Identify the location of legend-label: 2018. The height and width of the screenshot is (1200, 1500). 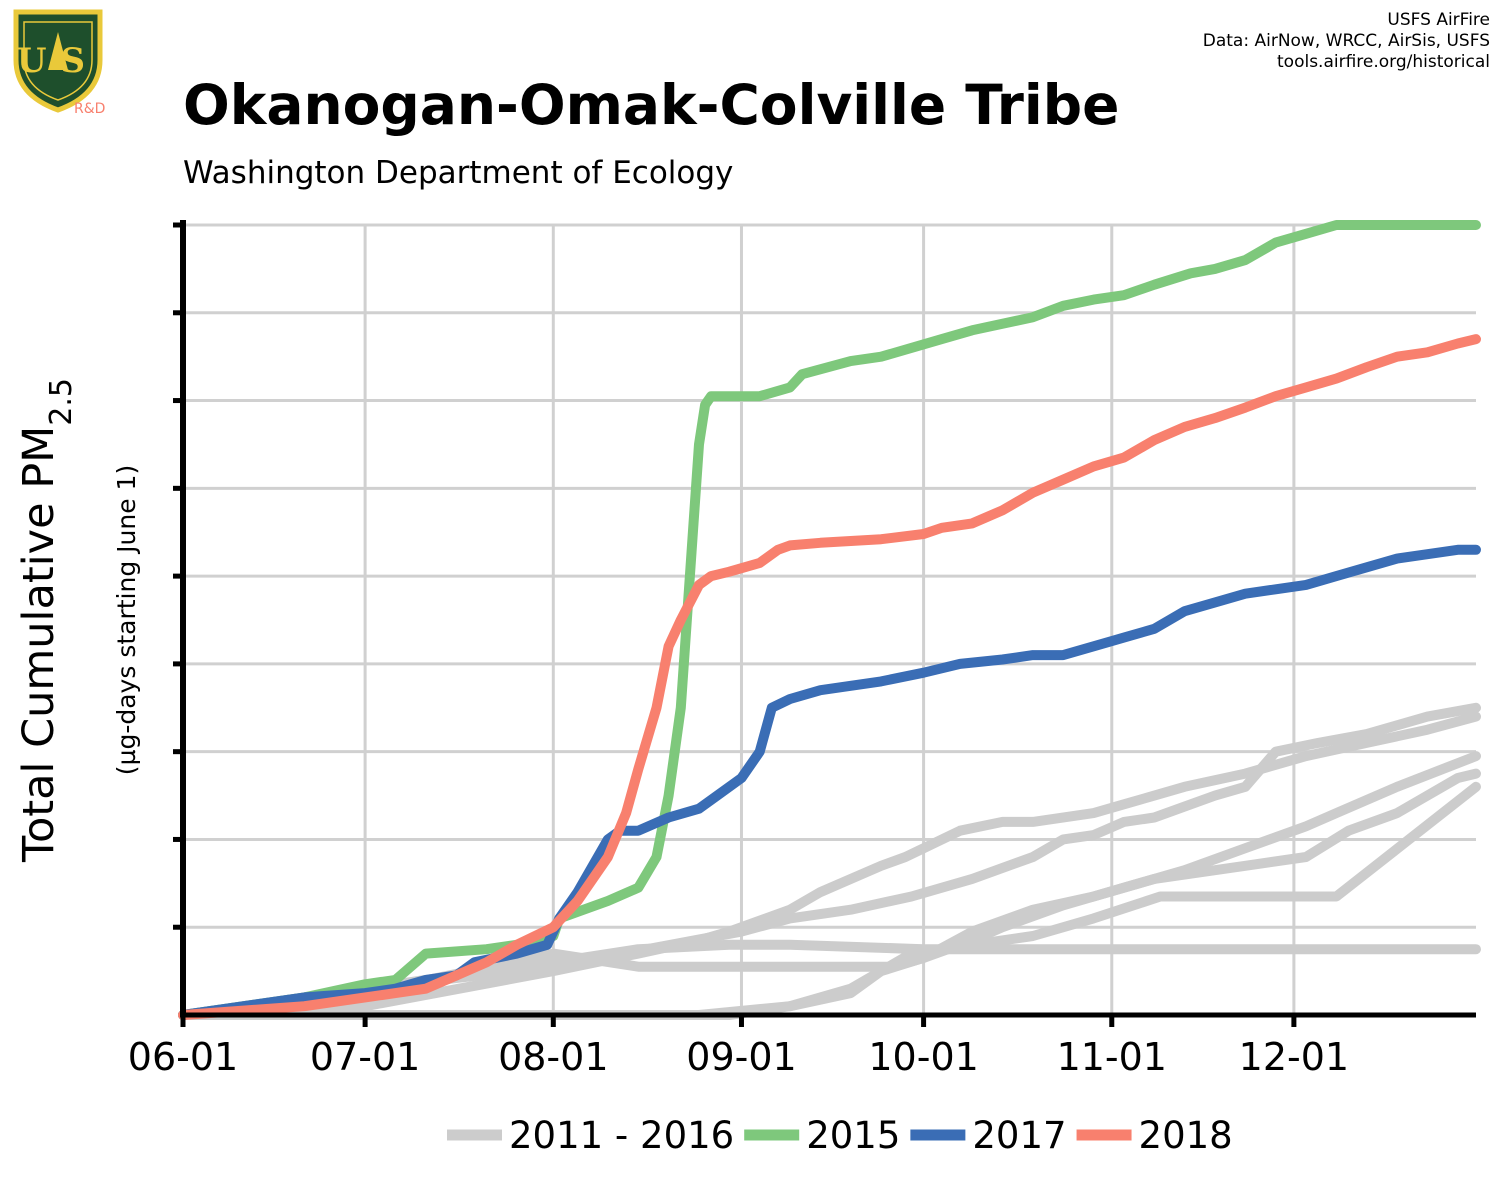
(1186, 1135).